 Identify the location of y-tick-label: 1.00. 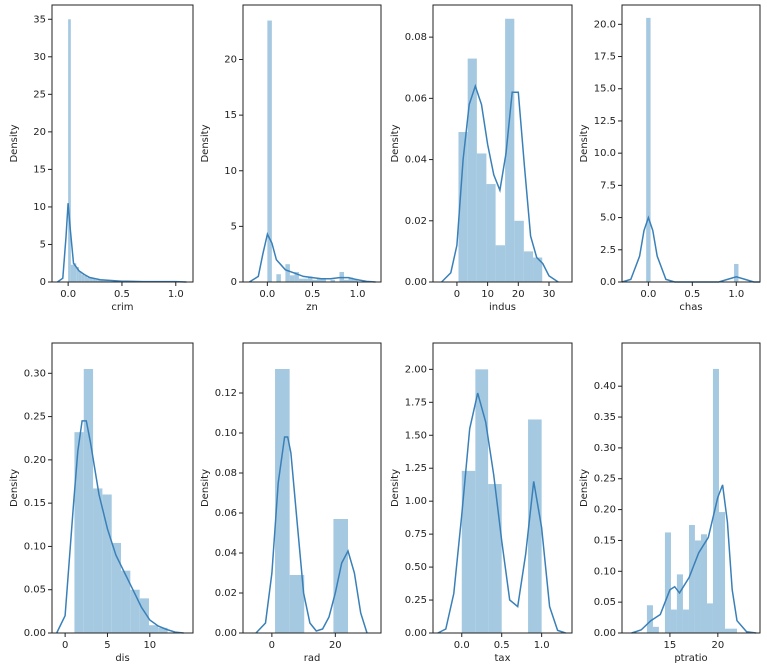
(416, 501).